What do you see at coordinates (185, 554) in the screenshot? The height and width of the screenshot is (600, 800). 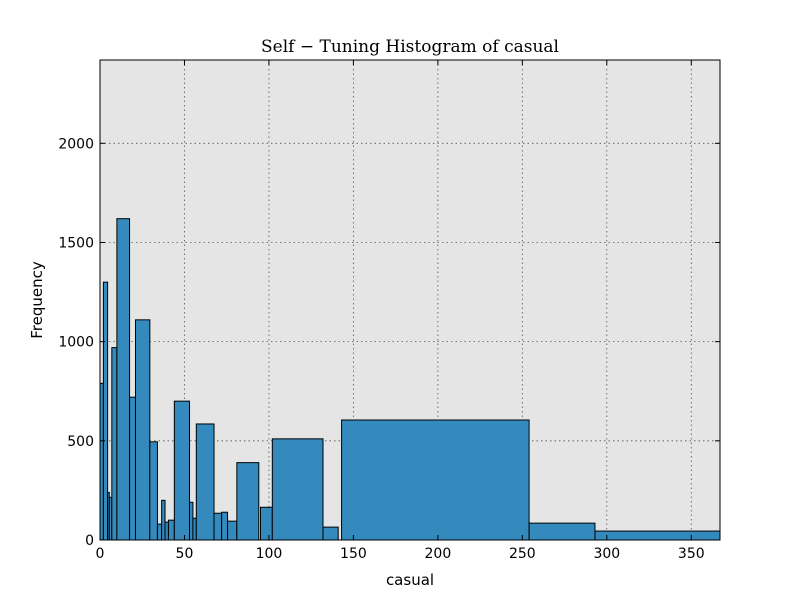 I see `x-tick-label: 50` at bounding box center [185, 554].